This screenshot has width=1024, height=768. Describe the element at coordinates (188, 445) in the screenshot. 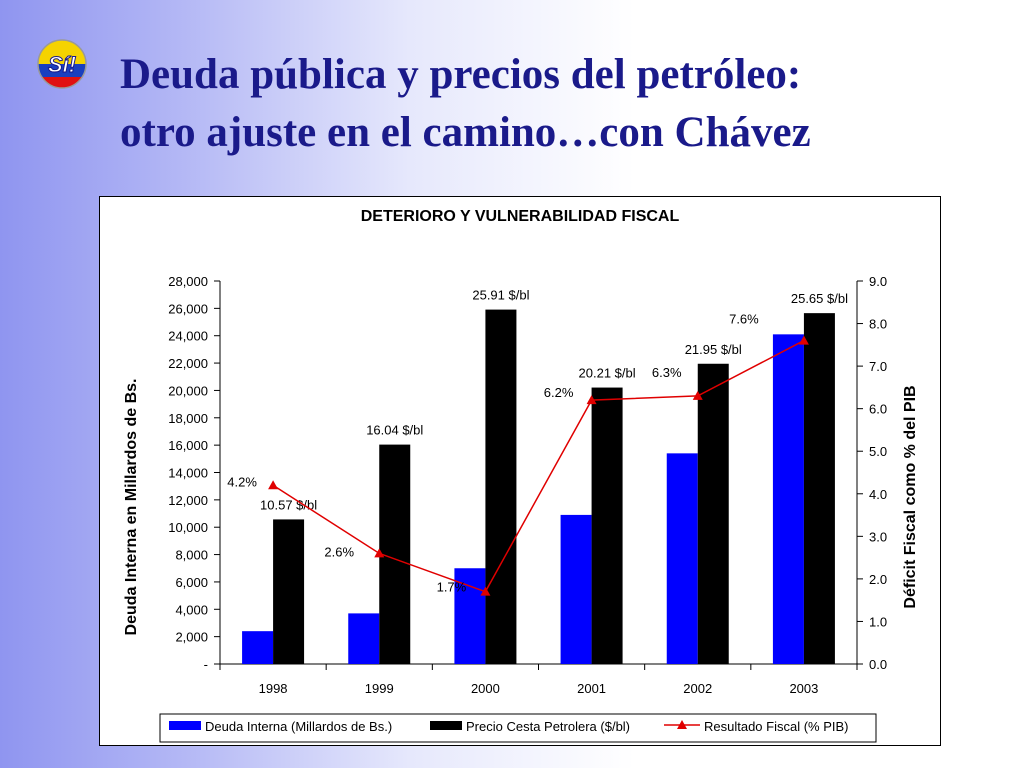

I see `y-tick-label: 16,000` at that location.